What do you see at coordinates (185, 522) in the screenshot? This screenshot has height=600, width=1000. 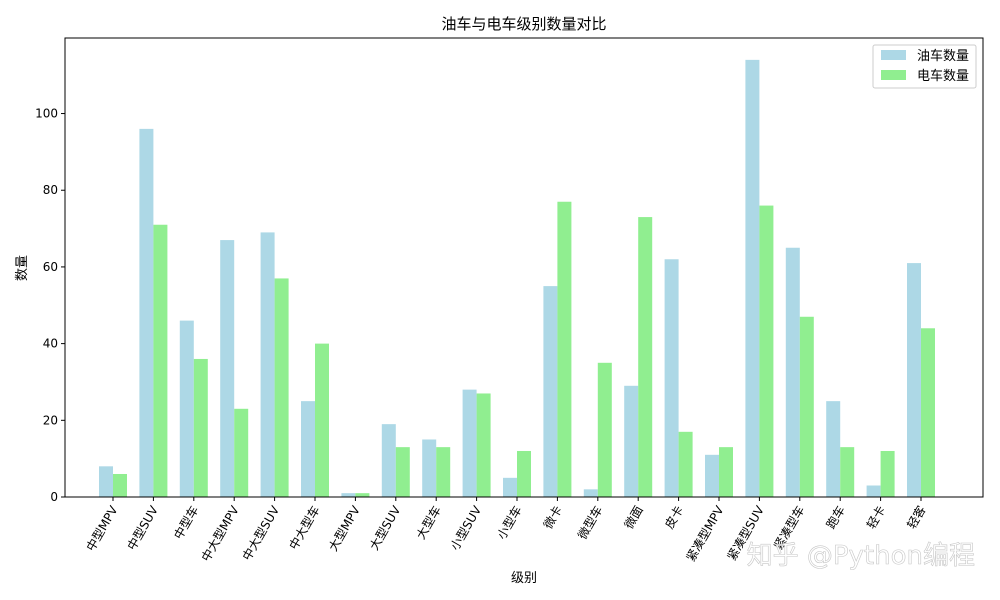 I see `x-tick-label: 中型车` at bounding box center [185, 522].